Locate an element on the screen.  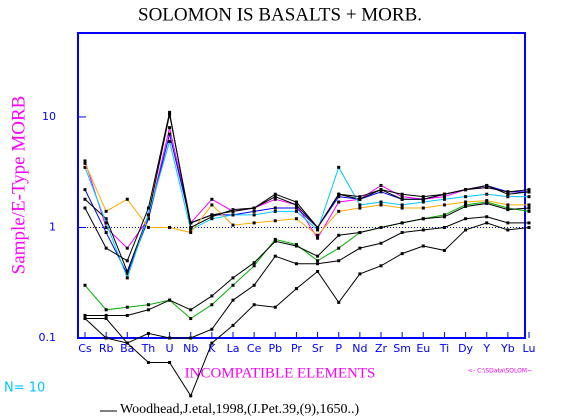
x-tick-label: Dy is located at coordinates (465, 348).